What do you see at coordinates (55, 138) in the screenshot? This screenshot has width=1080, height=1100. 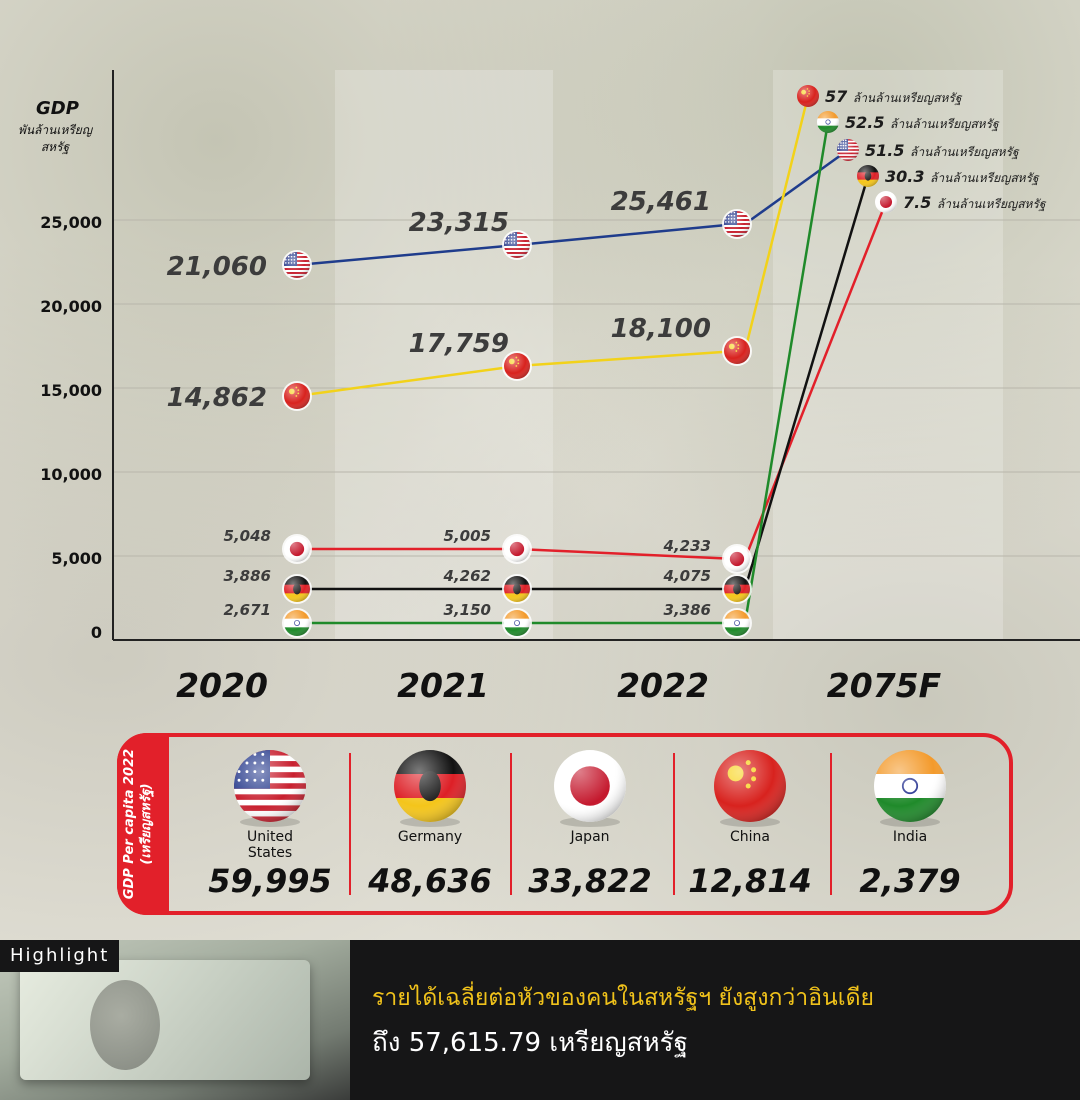 I see `y-axis-unit: พันล้านเหรียญสหรัฐ` at bounding box center [55, 138].